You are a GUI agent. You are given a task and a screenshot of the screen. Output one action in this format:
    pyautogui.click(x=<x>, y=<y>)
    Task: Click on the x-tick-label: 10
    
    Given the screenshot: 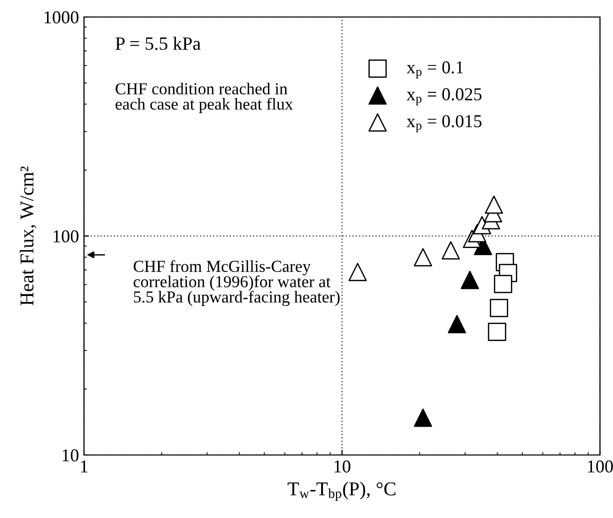 What is the action you would take?
    pyautogui.click(x=342, y=466)
    